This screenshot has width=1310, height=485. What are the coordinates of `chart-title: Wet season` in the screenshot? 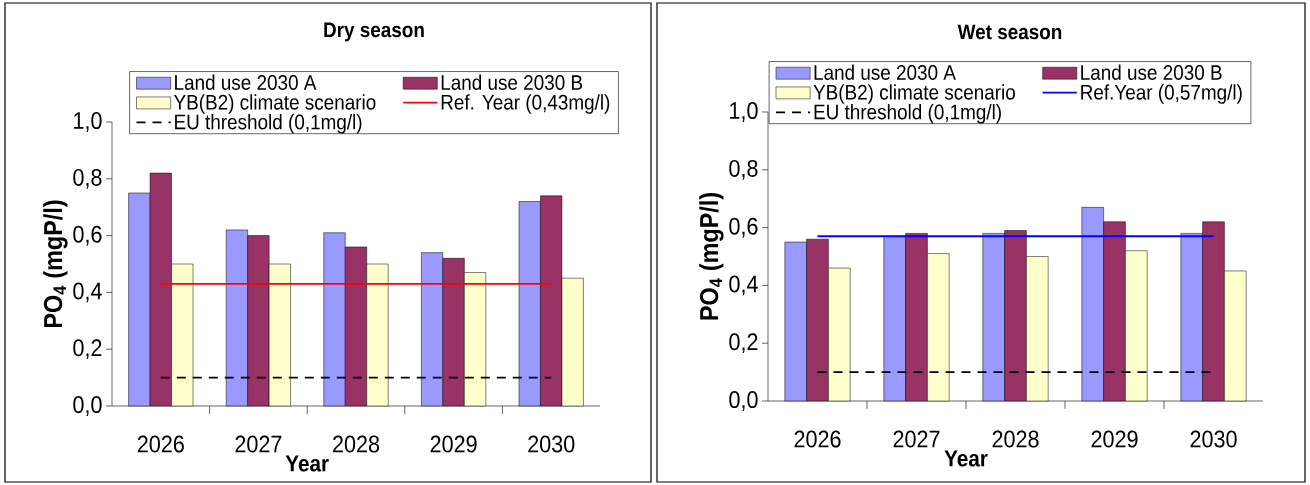 It's located at (1009, 32).